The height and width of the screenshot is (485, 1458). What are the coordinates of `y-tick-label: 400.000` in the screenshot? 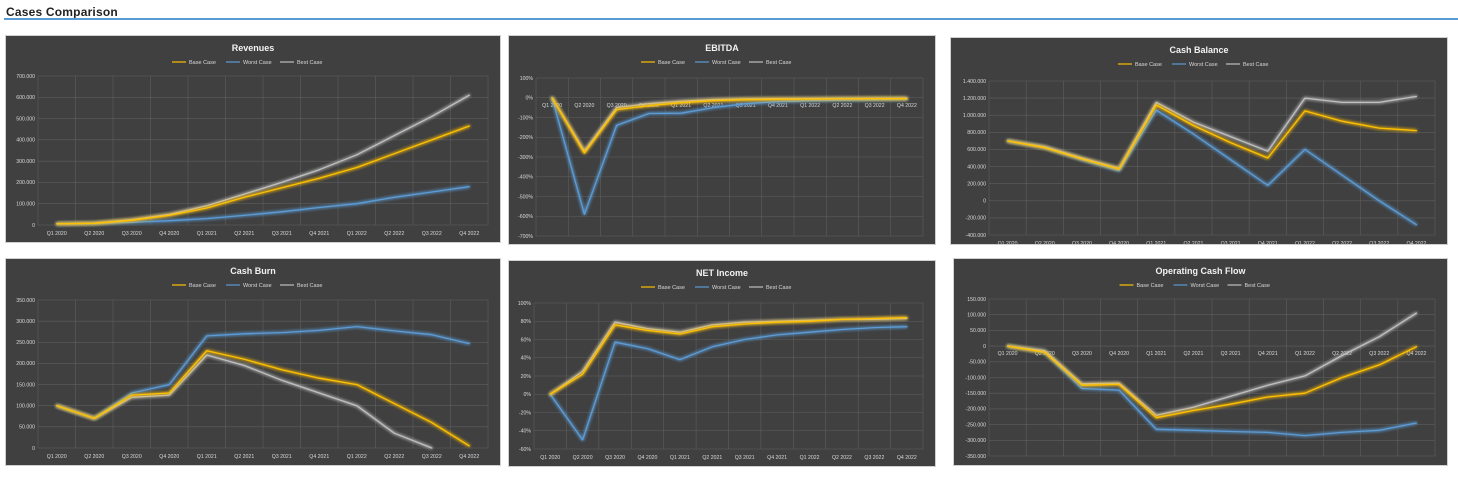 It's located at (25, 141).